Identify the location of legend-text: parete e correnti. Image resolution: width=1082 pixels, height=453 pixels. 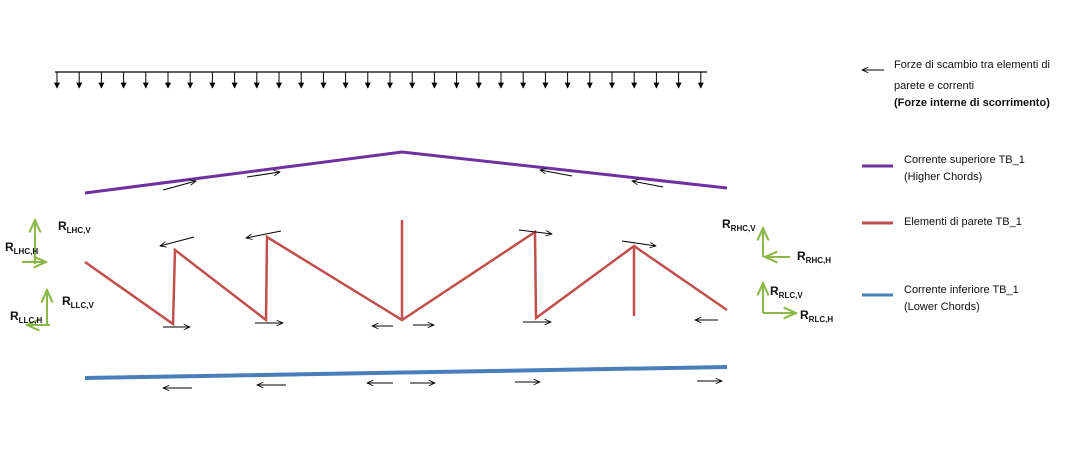
(934, 86).